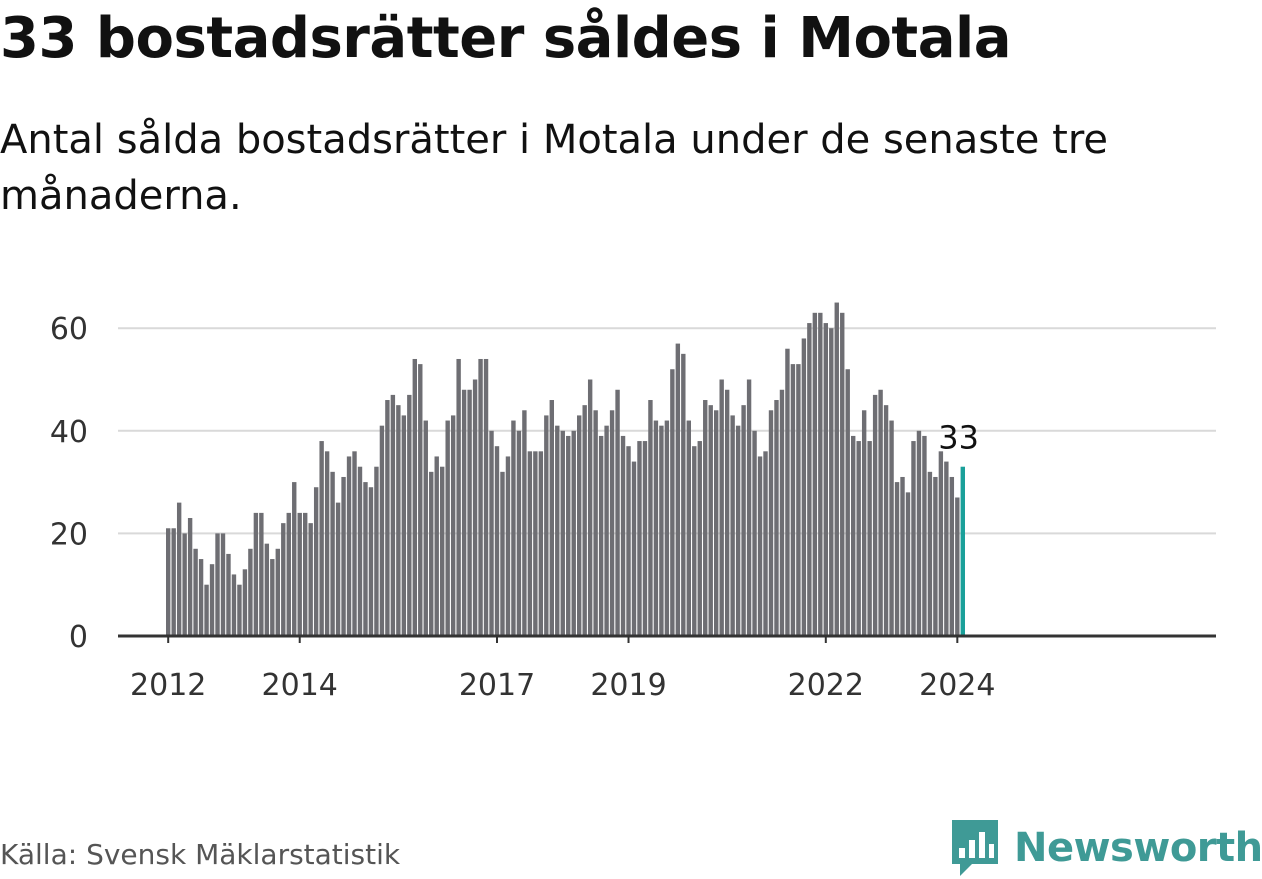 The height and width of the screenshot is (879, 1262). I want to click on x-tick-label: 2024, so click(957, 685).